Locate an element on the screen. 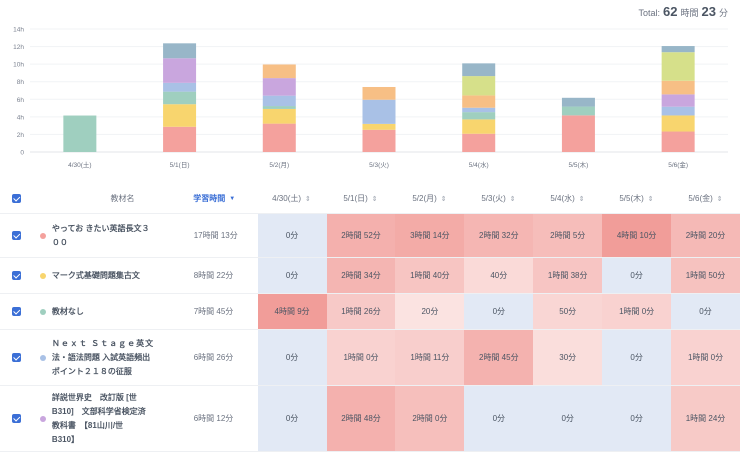  x-tick-label: 5/6(金) is located at coordinates (678, 164).